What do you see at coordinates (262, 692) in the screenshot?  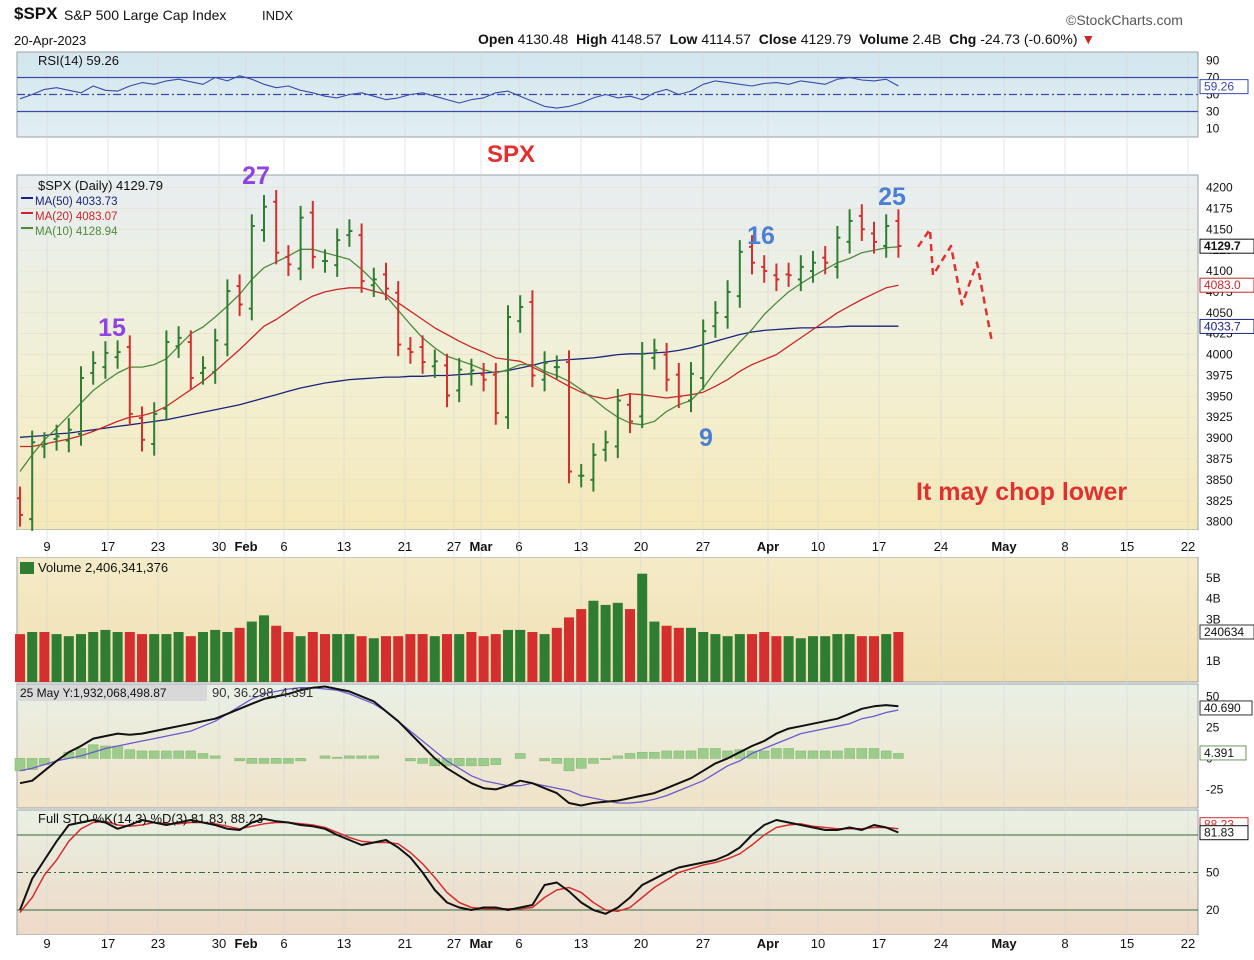 I see `macd-title: 90, 36.298, 4.391` at bounding box center [262, 692].